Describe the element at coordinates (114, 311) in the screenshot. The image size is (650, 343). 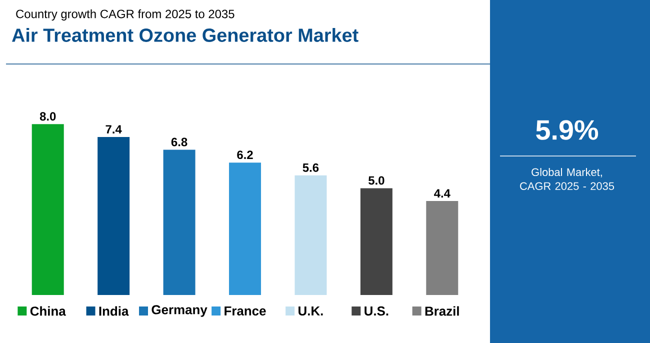
I see `x-tick-label: India` at that location.